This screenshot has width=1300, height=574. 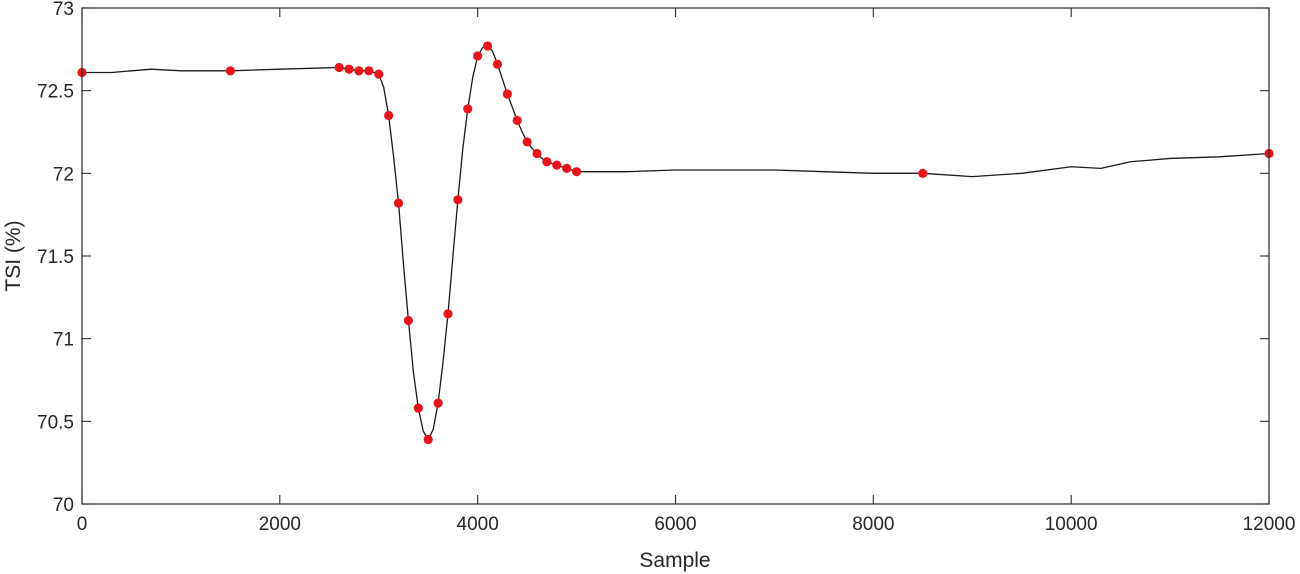 I want to click on y-tick-label: 71, so click(x=63, y=340).